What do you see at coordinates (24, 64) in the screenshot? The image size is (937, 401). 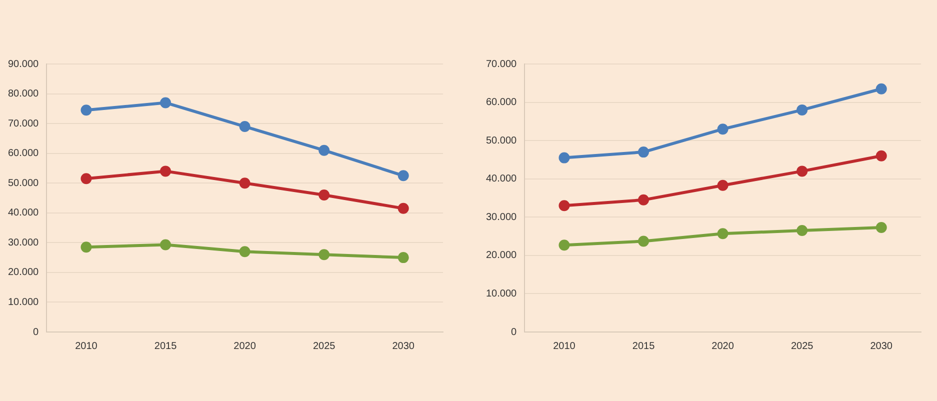 I see `y-tick-label: 90.000` at bounding box center [24, 64].